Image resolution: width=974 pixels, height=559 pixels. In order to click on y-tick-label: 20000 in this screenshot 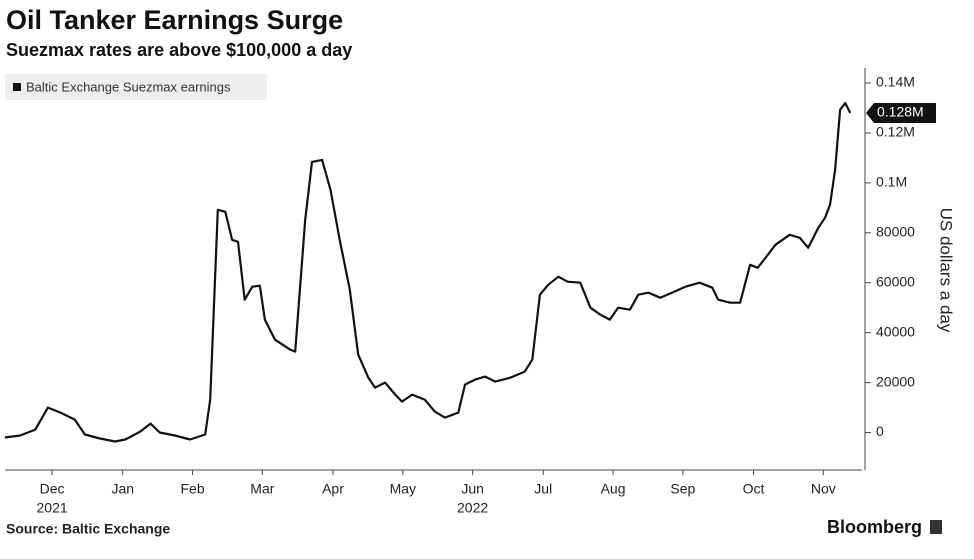, I will do `click(895, 381)`.